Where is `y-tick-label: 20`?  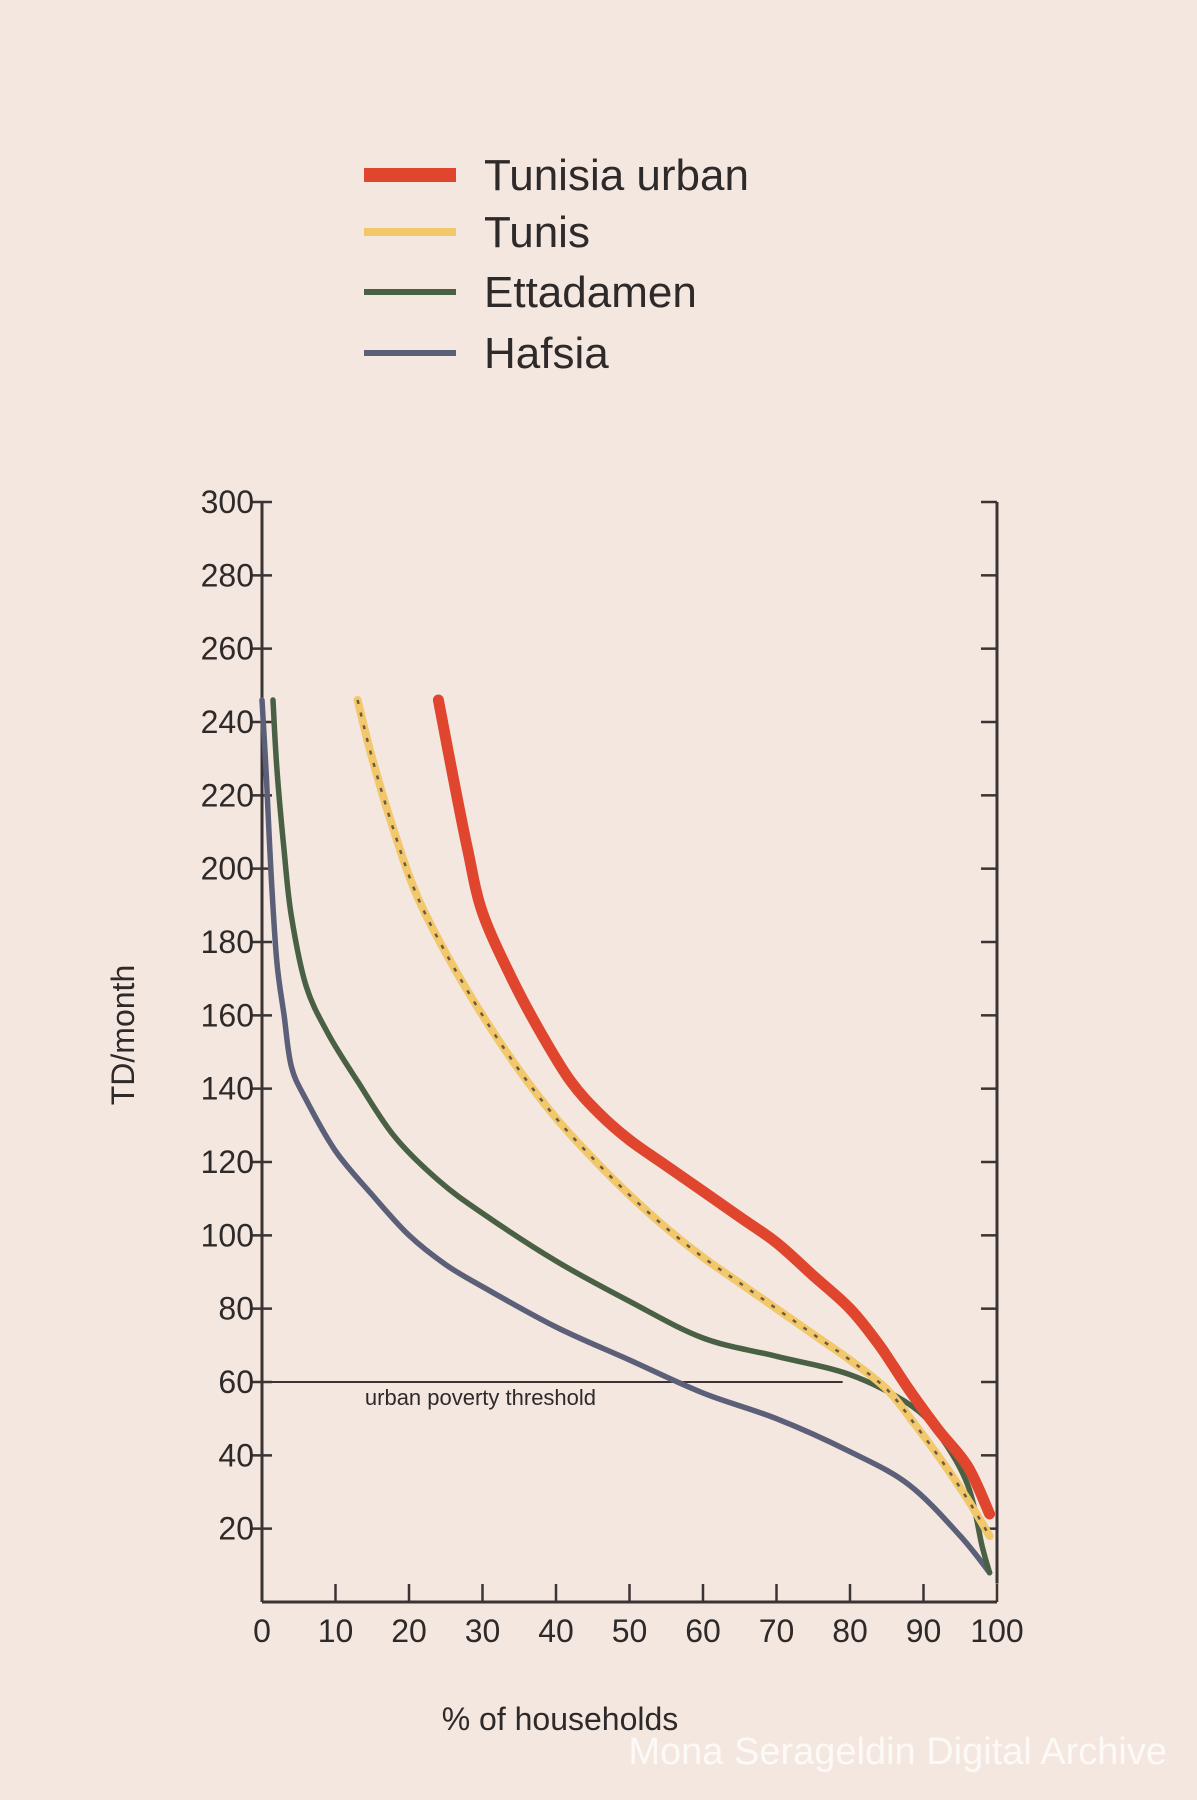 y-tick-label: 20 is located at coordinates (236, 1529).